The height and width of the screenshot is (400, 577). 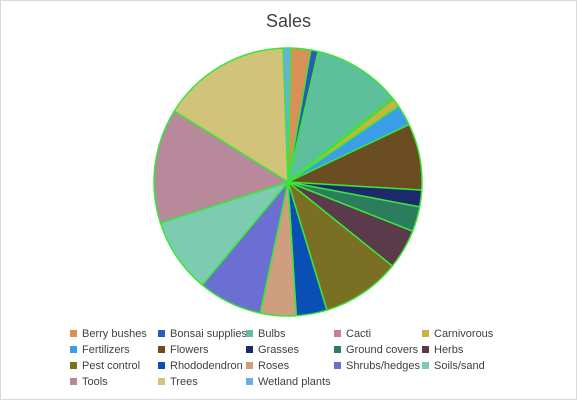 What do you see at coordinates (466, 349) in the screenshot?
I see `legend-item: Herbs` at bounding box center [466, 349].